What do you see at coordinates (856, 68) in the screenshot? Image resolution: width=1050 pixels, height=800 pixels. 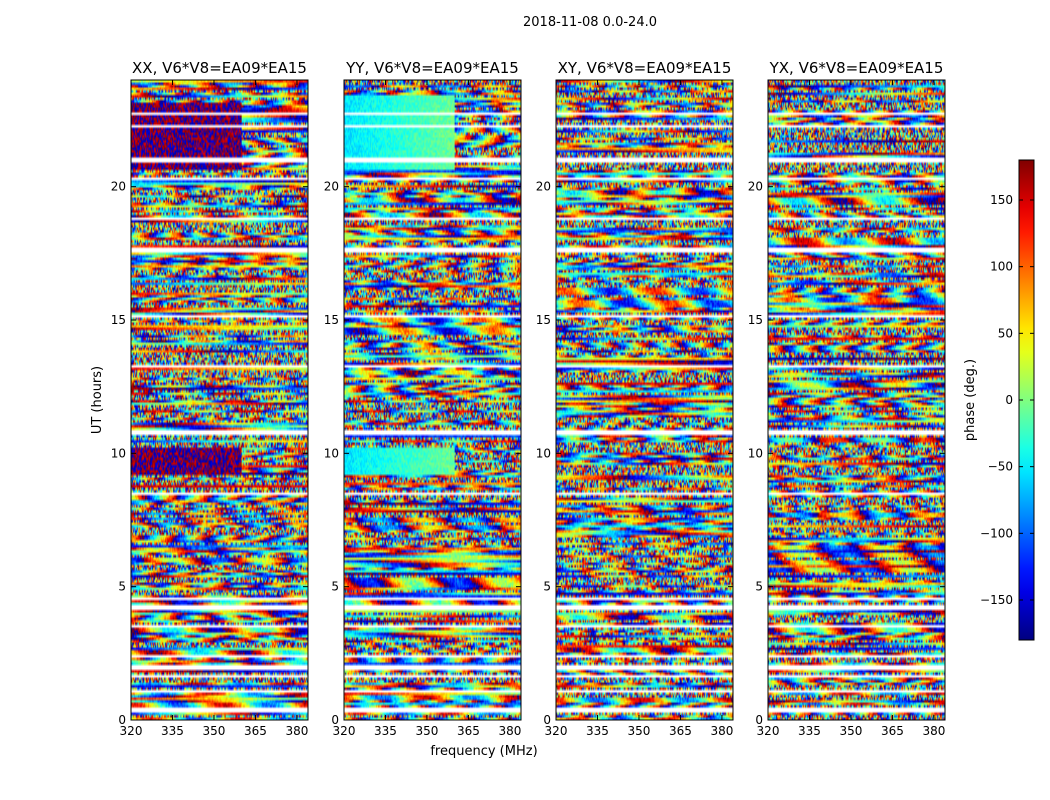 I see `panel-title: YX, V6*V8=EA09*EA15` at bounding box center [856, 68].